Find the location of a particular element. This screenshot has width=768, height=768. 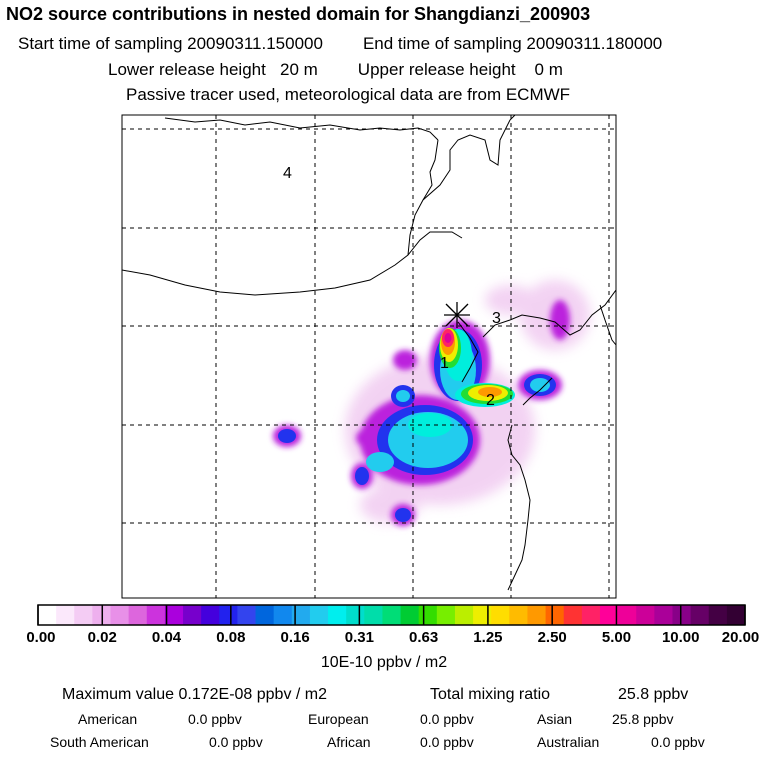

colorbar-tick-label: 0.63 is located at coordinates (424, 637).